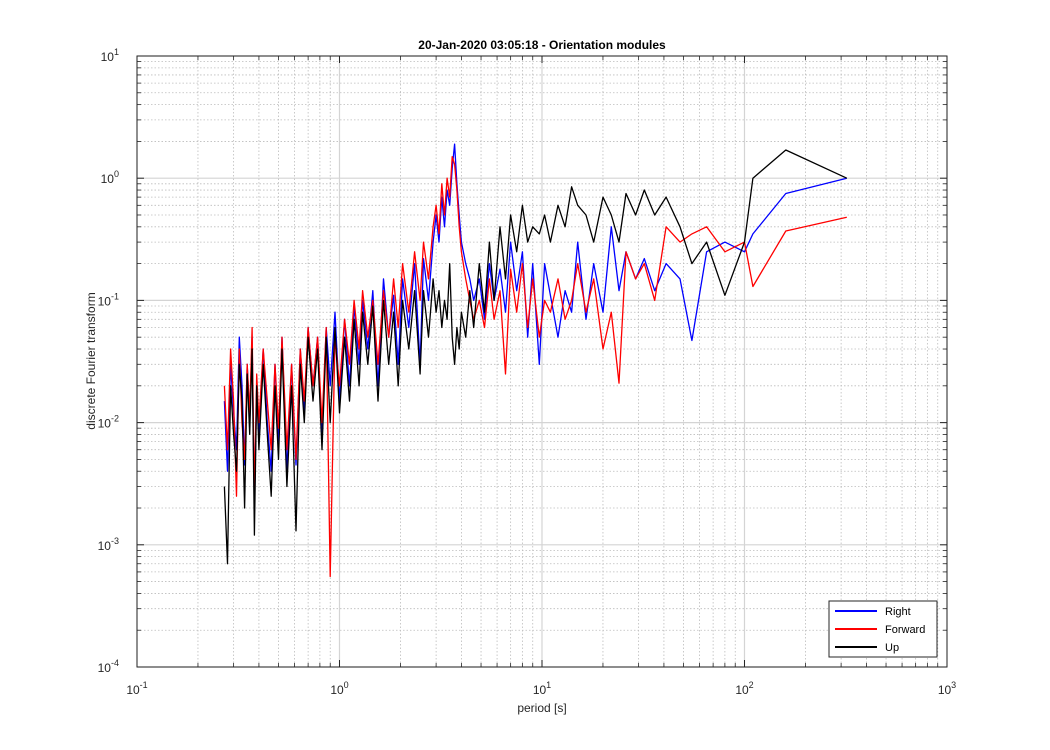  What do you see at coordinates (744, 688) in the screenshot?
I see `x-tick-label: 10²` at bounding box center [744, 688].